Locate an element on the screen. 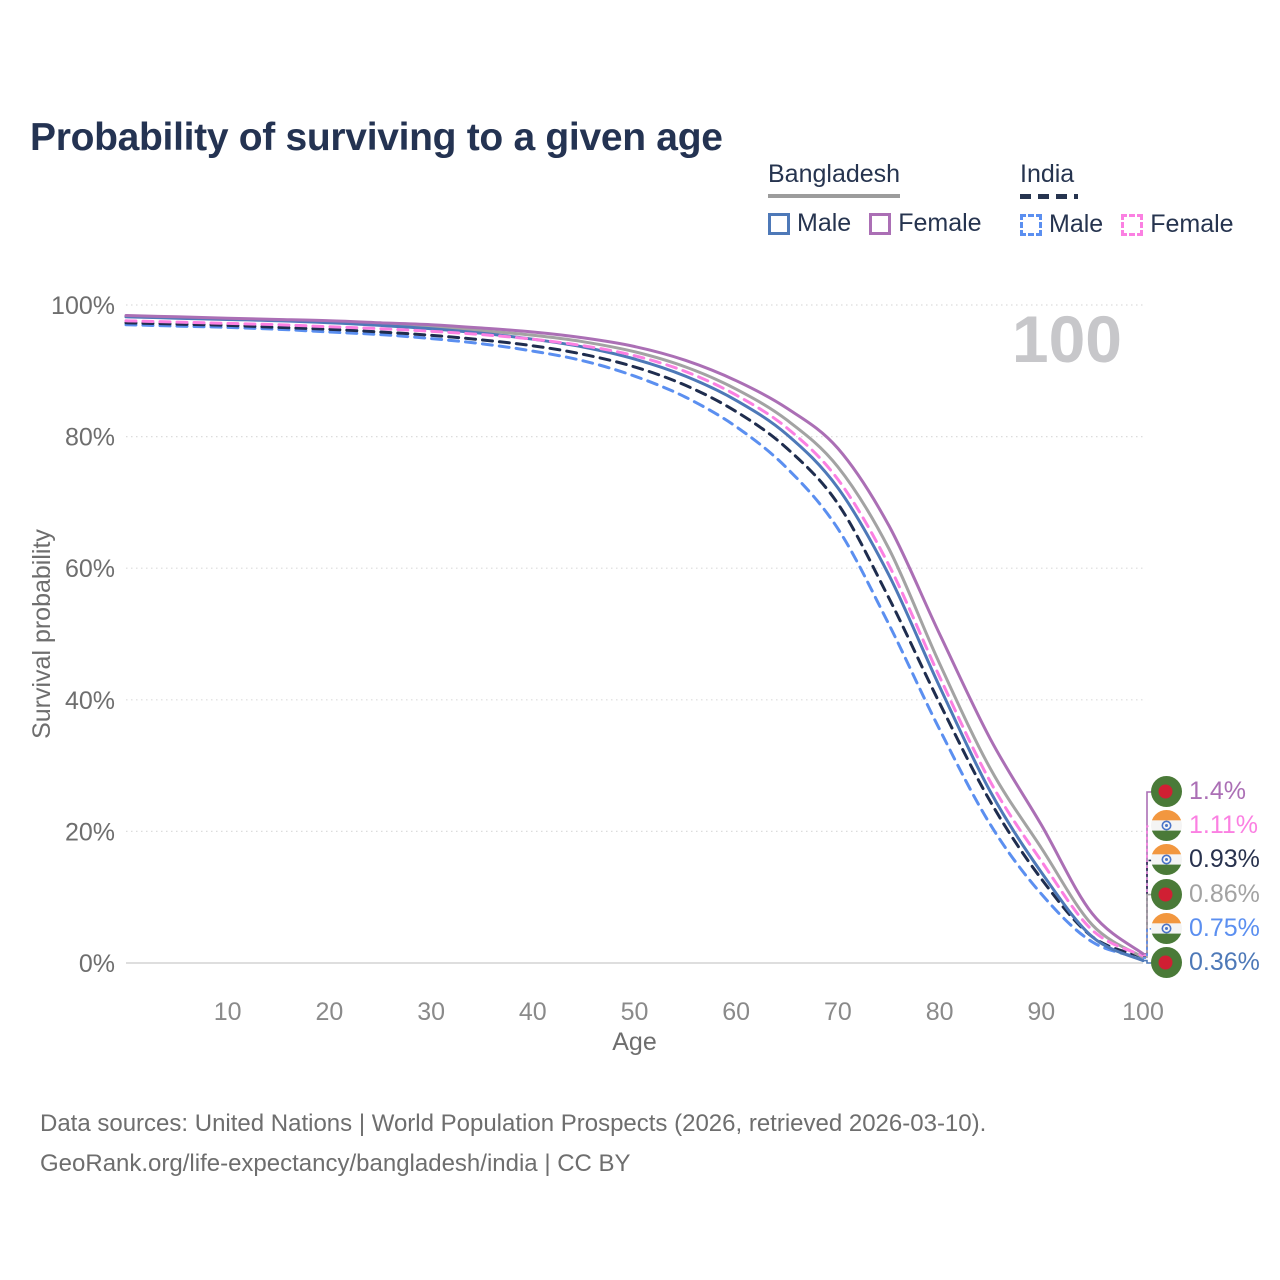  end-label-in-male: 0.75% is located at coordinates (1205, 928).